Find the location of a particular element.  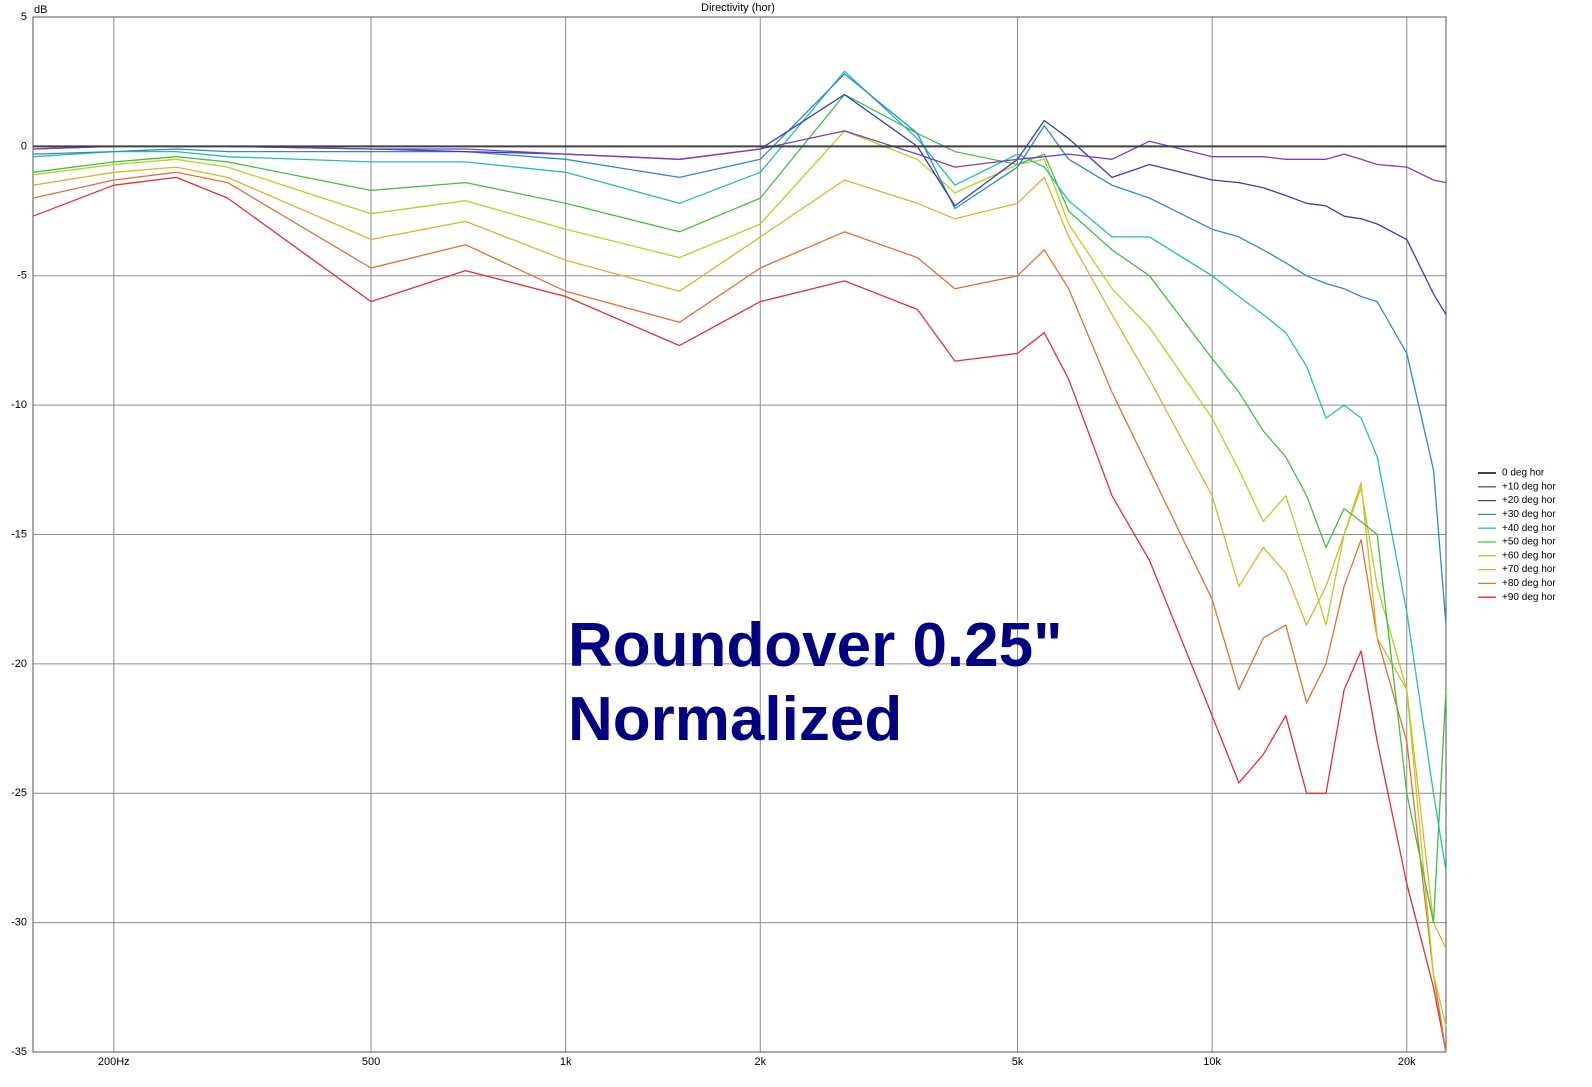

x-tick-label: 10k is located at coordinates (1212, 1062).